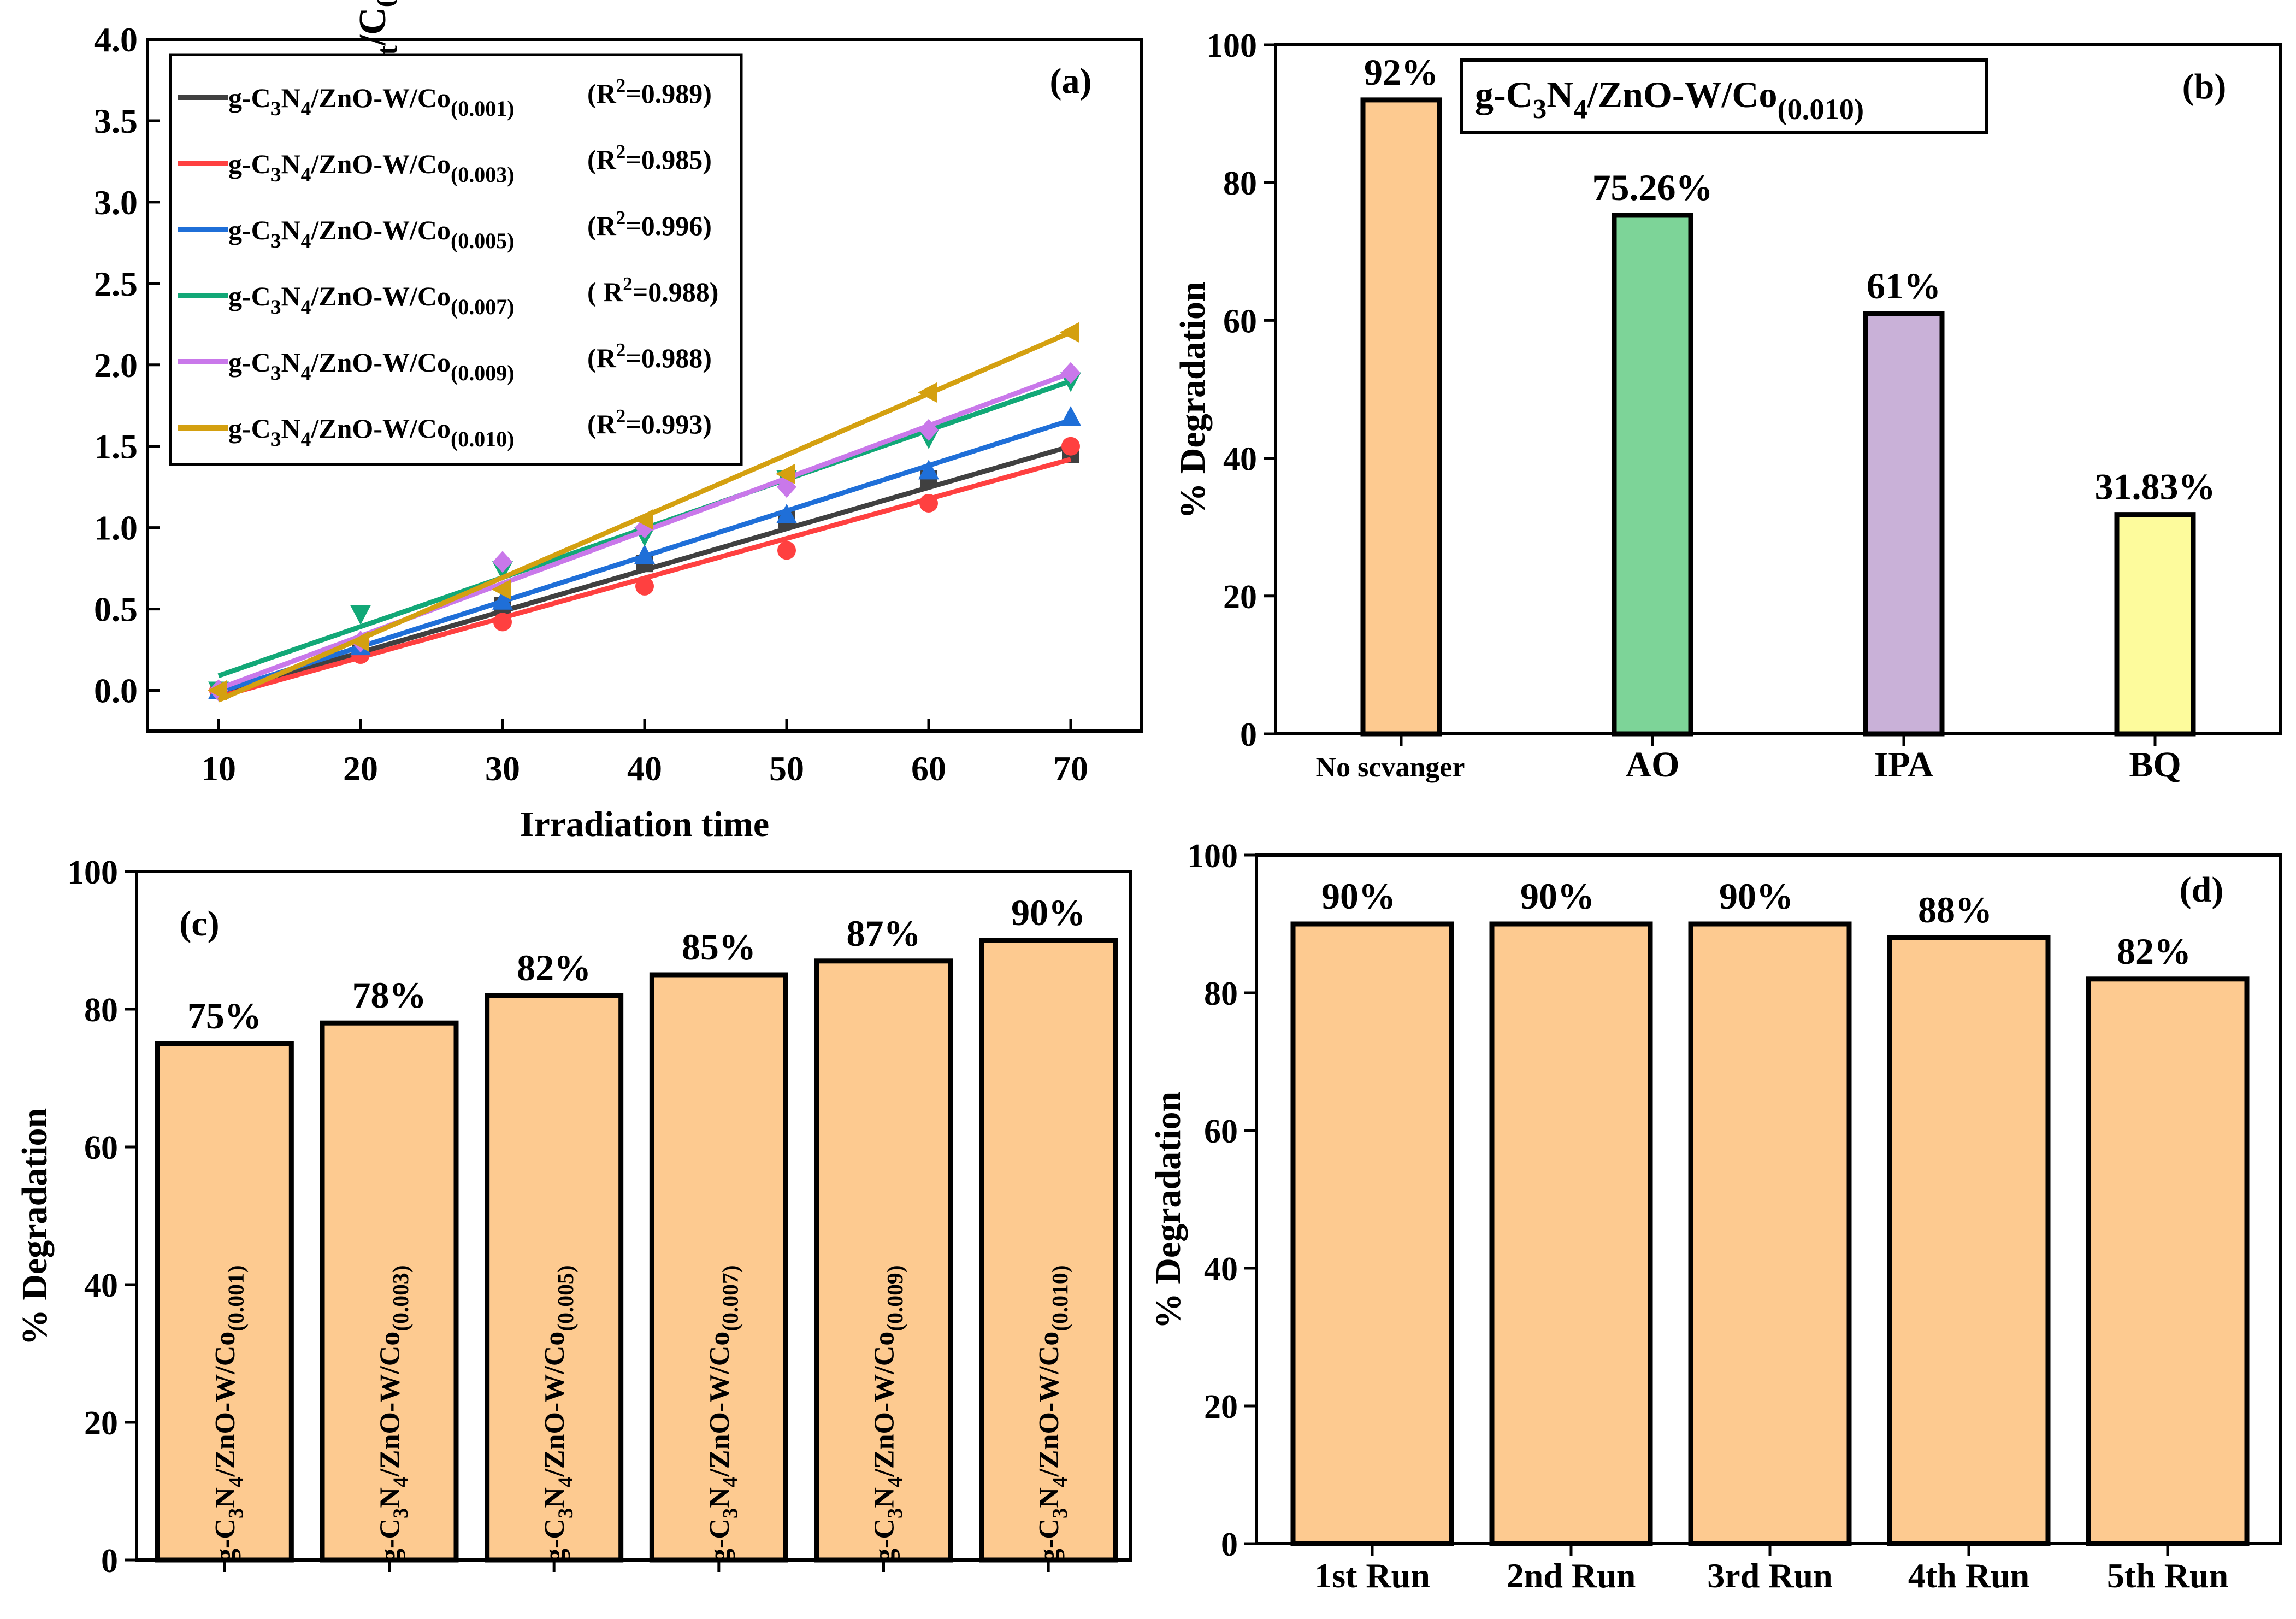  Describe the element at coordinates (644, 824) in the screenshot. I see `x-axis-label: Irradiation time` at that location.